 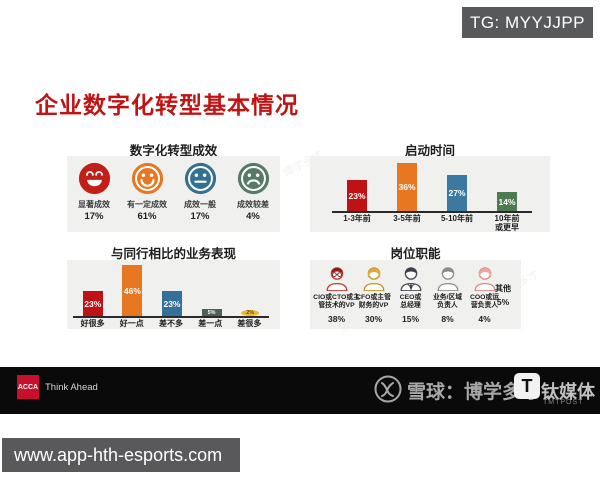 I want to click on bar-a-bit-worse: 5%, so click(x=211, y=312).